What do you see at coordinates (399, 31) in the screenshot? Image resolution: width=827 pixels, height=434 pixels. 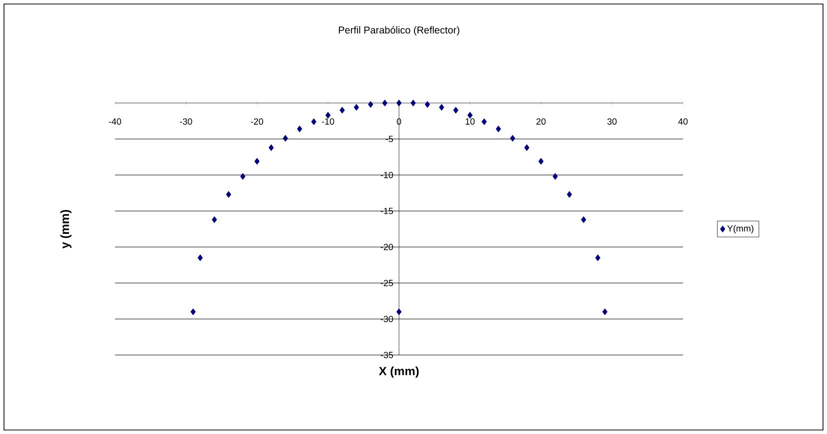 I see `chart-title: Perfil Parabólico (Reflector)` at bounding box center [399, 31].